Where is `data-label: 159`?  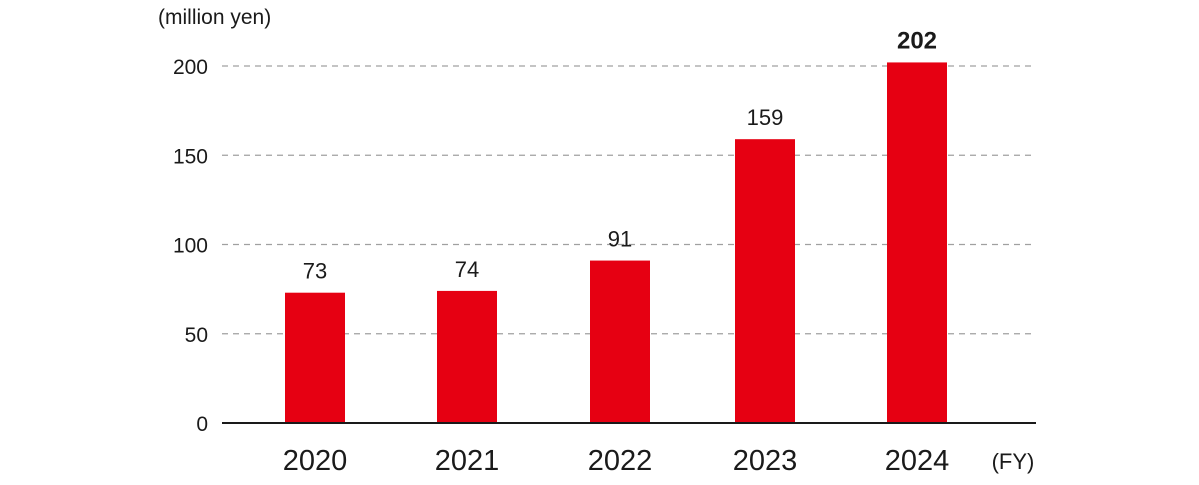 data-label: 159 is located at coordinates (765, 117).